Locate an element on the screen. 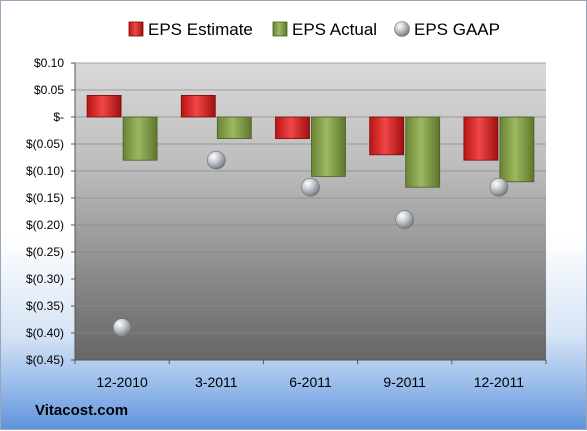 The height and width of the screenshot is (431, 587). source-watermark: Vitacost.com is located at coordinates (82, 410).